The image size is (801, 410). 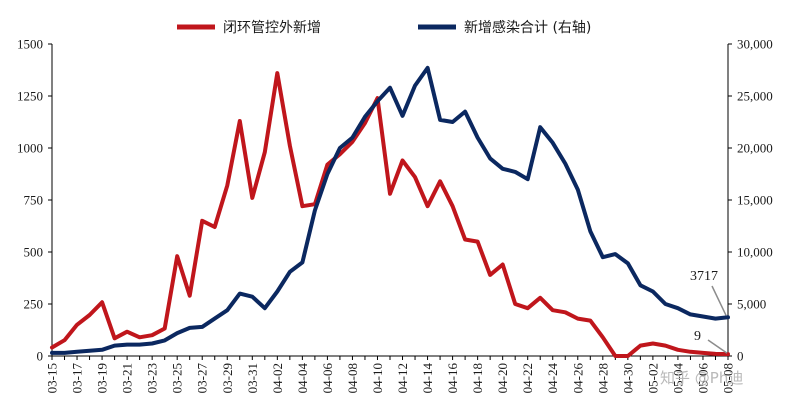 I want to click on x-tick-label: 03-19, so click(x=102, y=378).